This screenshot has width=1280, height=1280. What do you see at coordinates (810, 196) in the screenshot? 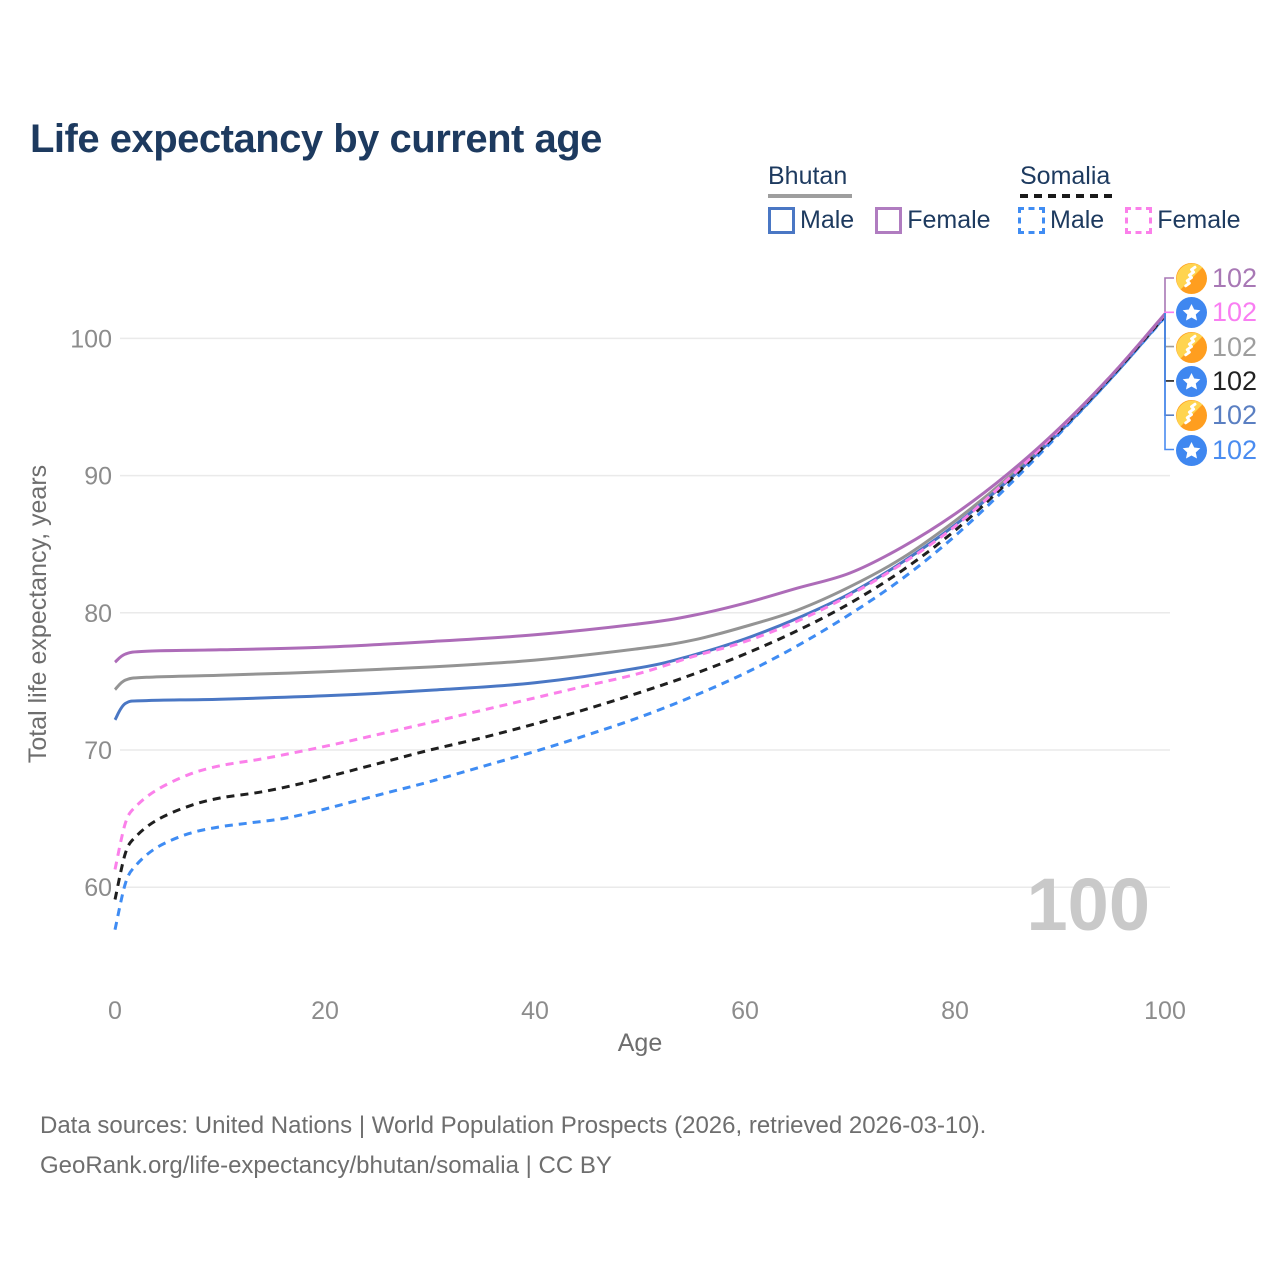
I see `legend-linestyle-bhutan` at bounding box center [810, 196].